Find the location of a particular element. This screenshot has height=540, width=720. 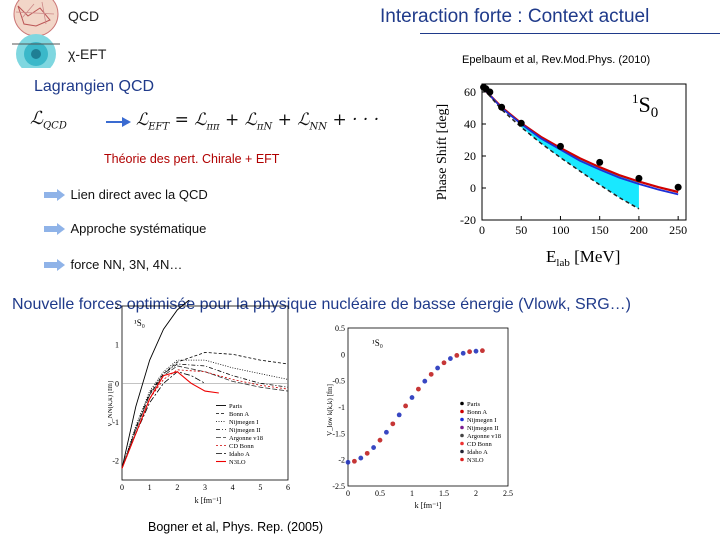

y-axis-label: V_NN(k,k) [fm] is located at coordinates (111, 404).